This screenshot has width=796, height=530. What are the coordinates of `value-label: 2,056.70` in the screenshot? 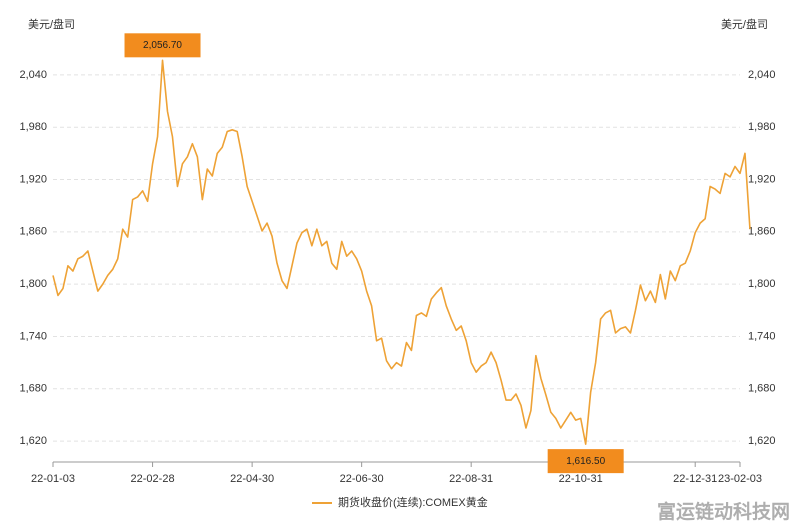 It's located at (162, 45).